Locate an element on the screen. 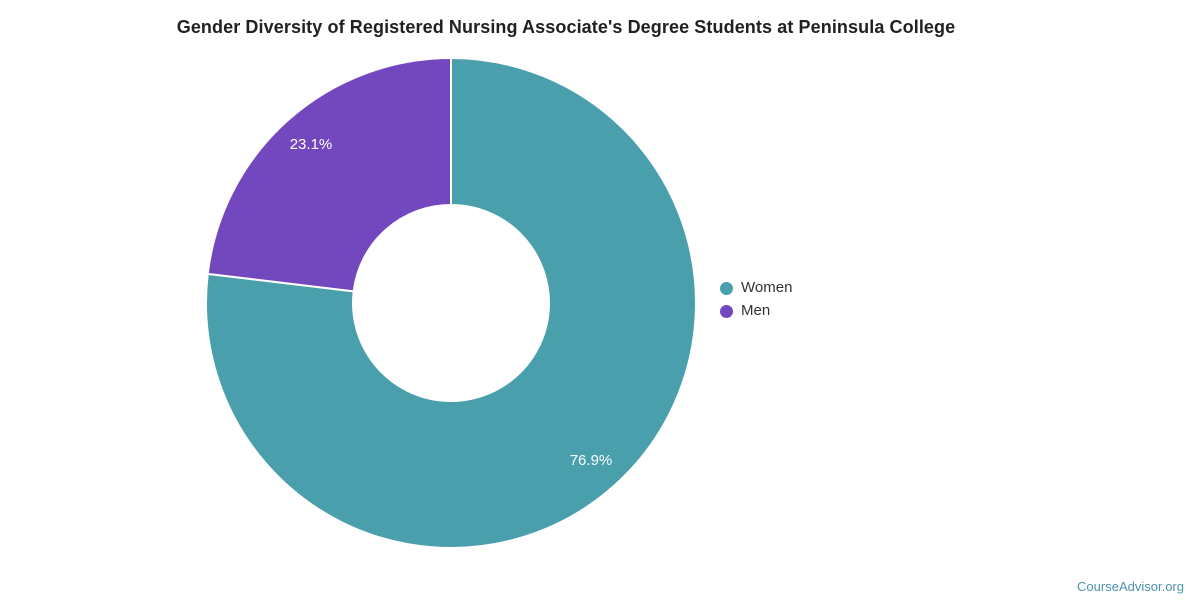 This screenshot has height=600, width=1200. watermark-link: CourseAdvisor.org is located at coordinates (1130, 586).